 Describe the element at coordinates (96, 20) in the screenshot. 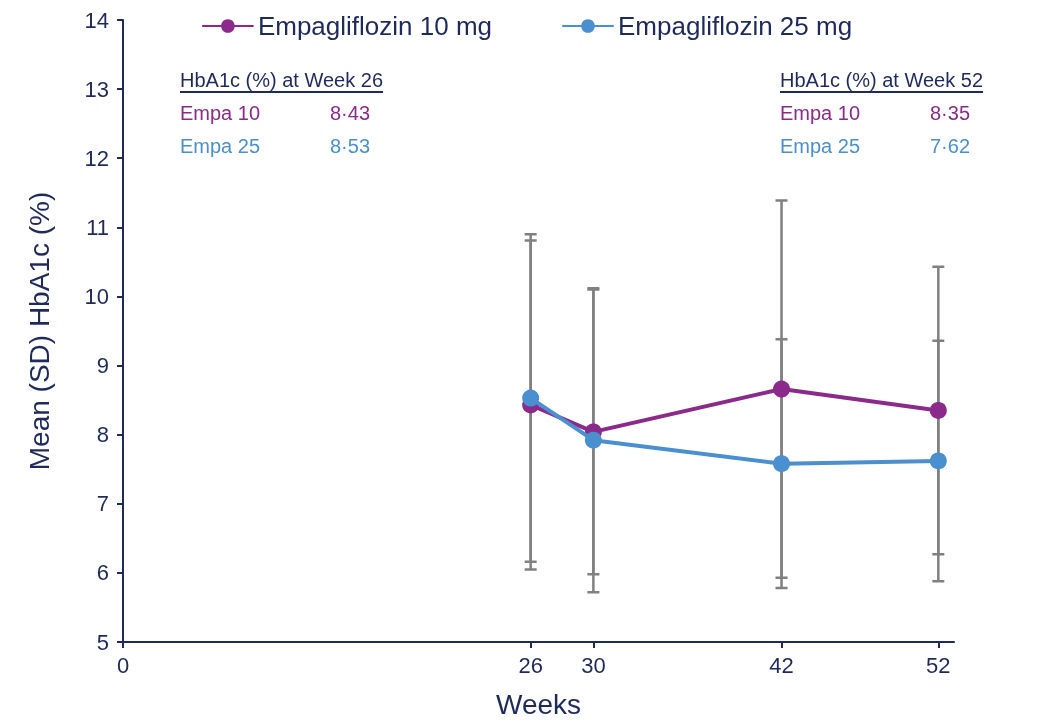

I see `y-tick-label: 14` at that location.